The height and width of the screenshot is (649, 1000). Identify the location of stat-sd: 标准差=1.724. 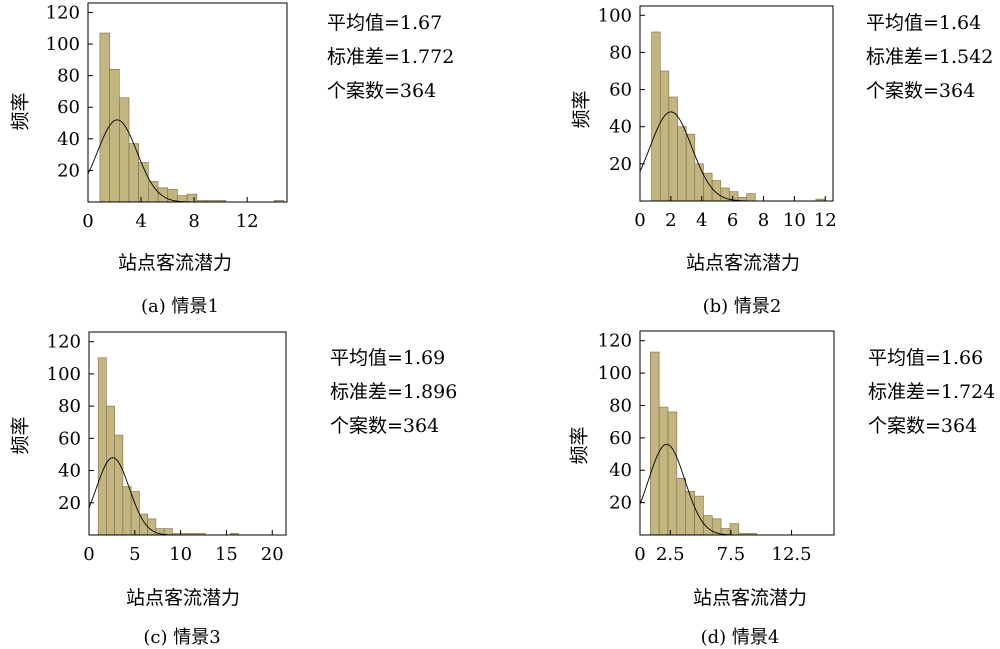
(932, 392).